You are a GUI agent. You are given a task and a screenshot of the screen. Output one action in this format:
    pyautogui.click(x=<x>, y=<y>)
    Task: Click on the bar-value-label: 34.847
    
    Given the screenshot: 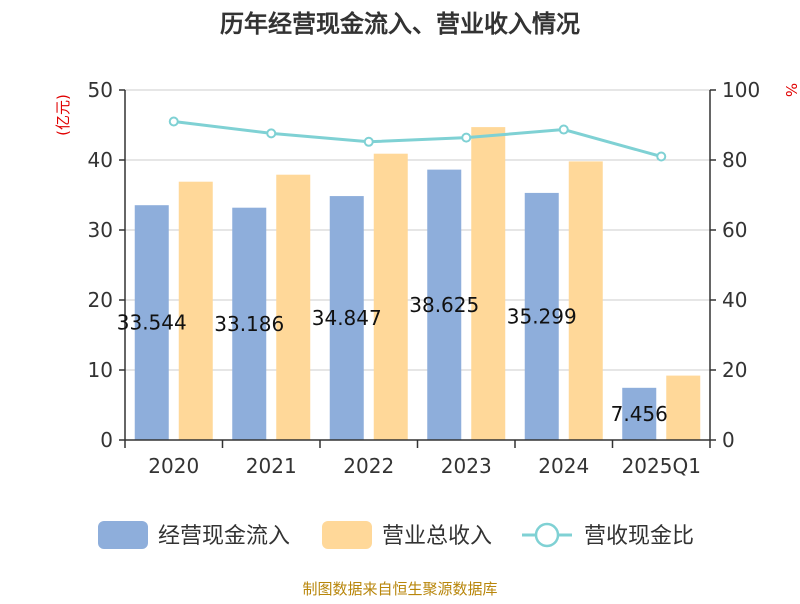 What is the action you would take?
    pyautogui.click(x=347, y=318)
    